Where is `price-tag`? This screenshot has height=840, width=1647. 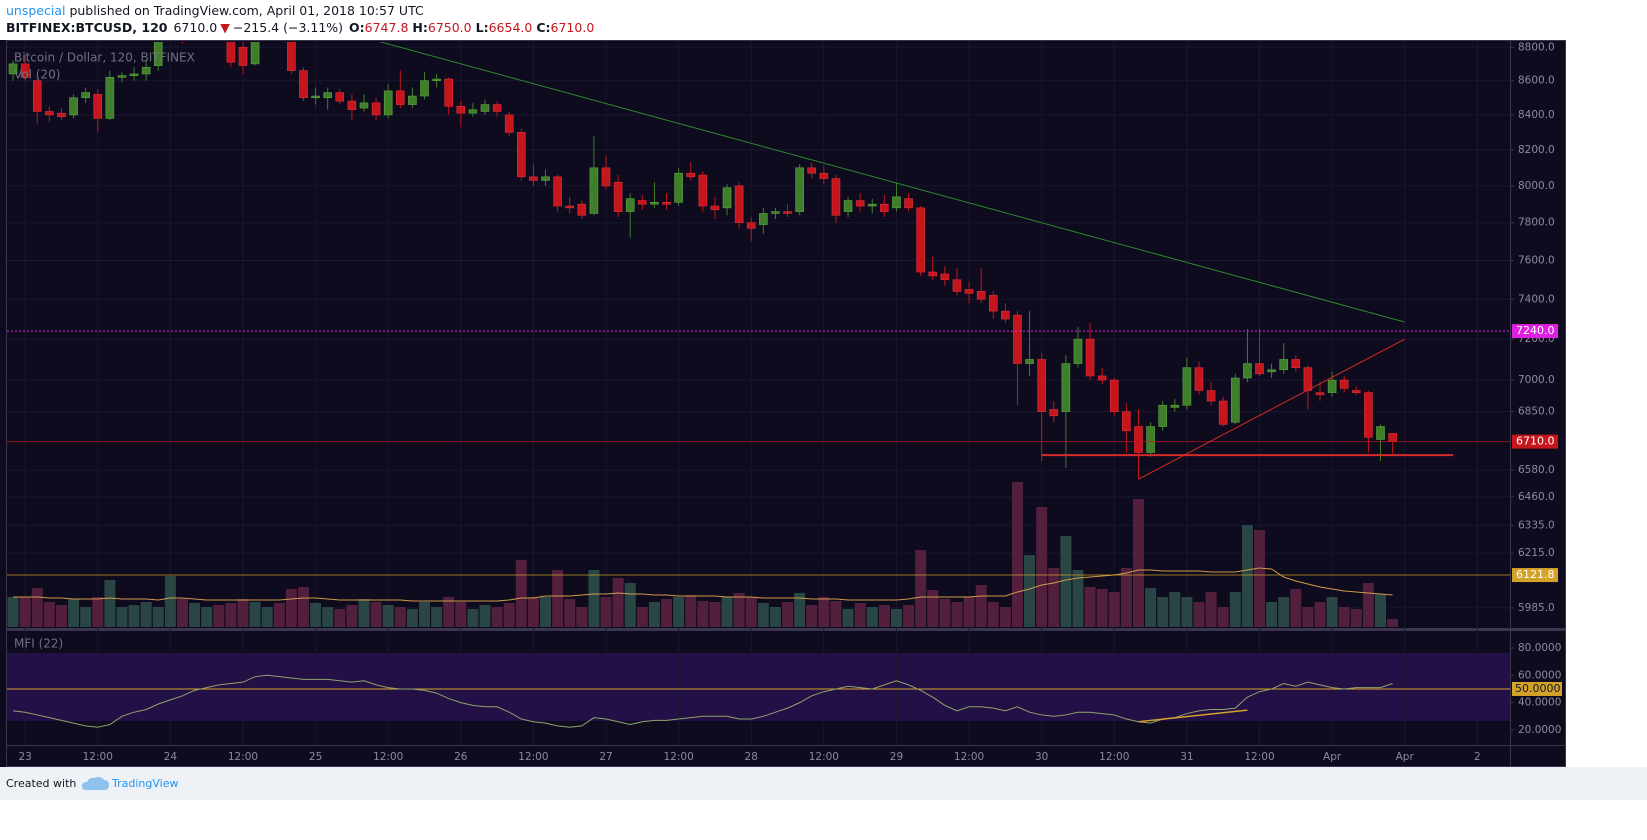
price-tag is located at coordinates (1535, 331).